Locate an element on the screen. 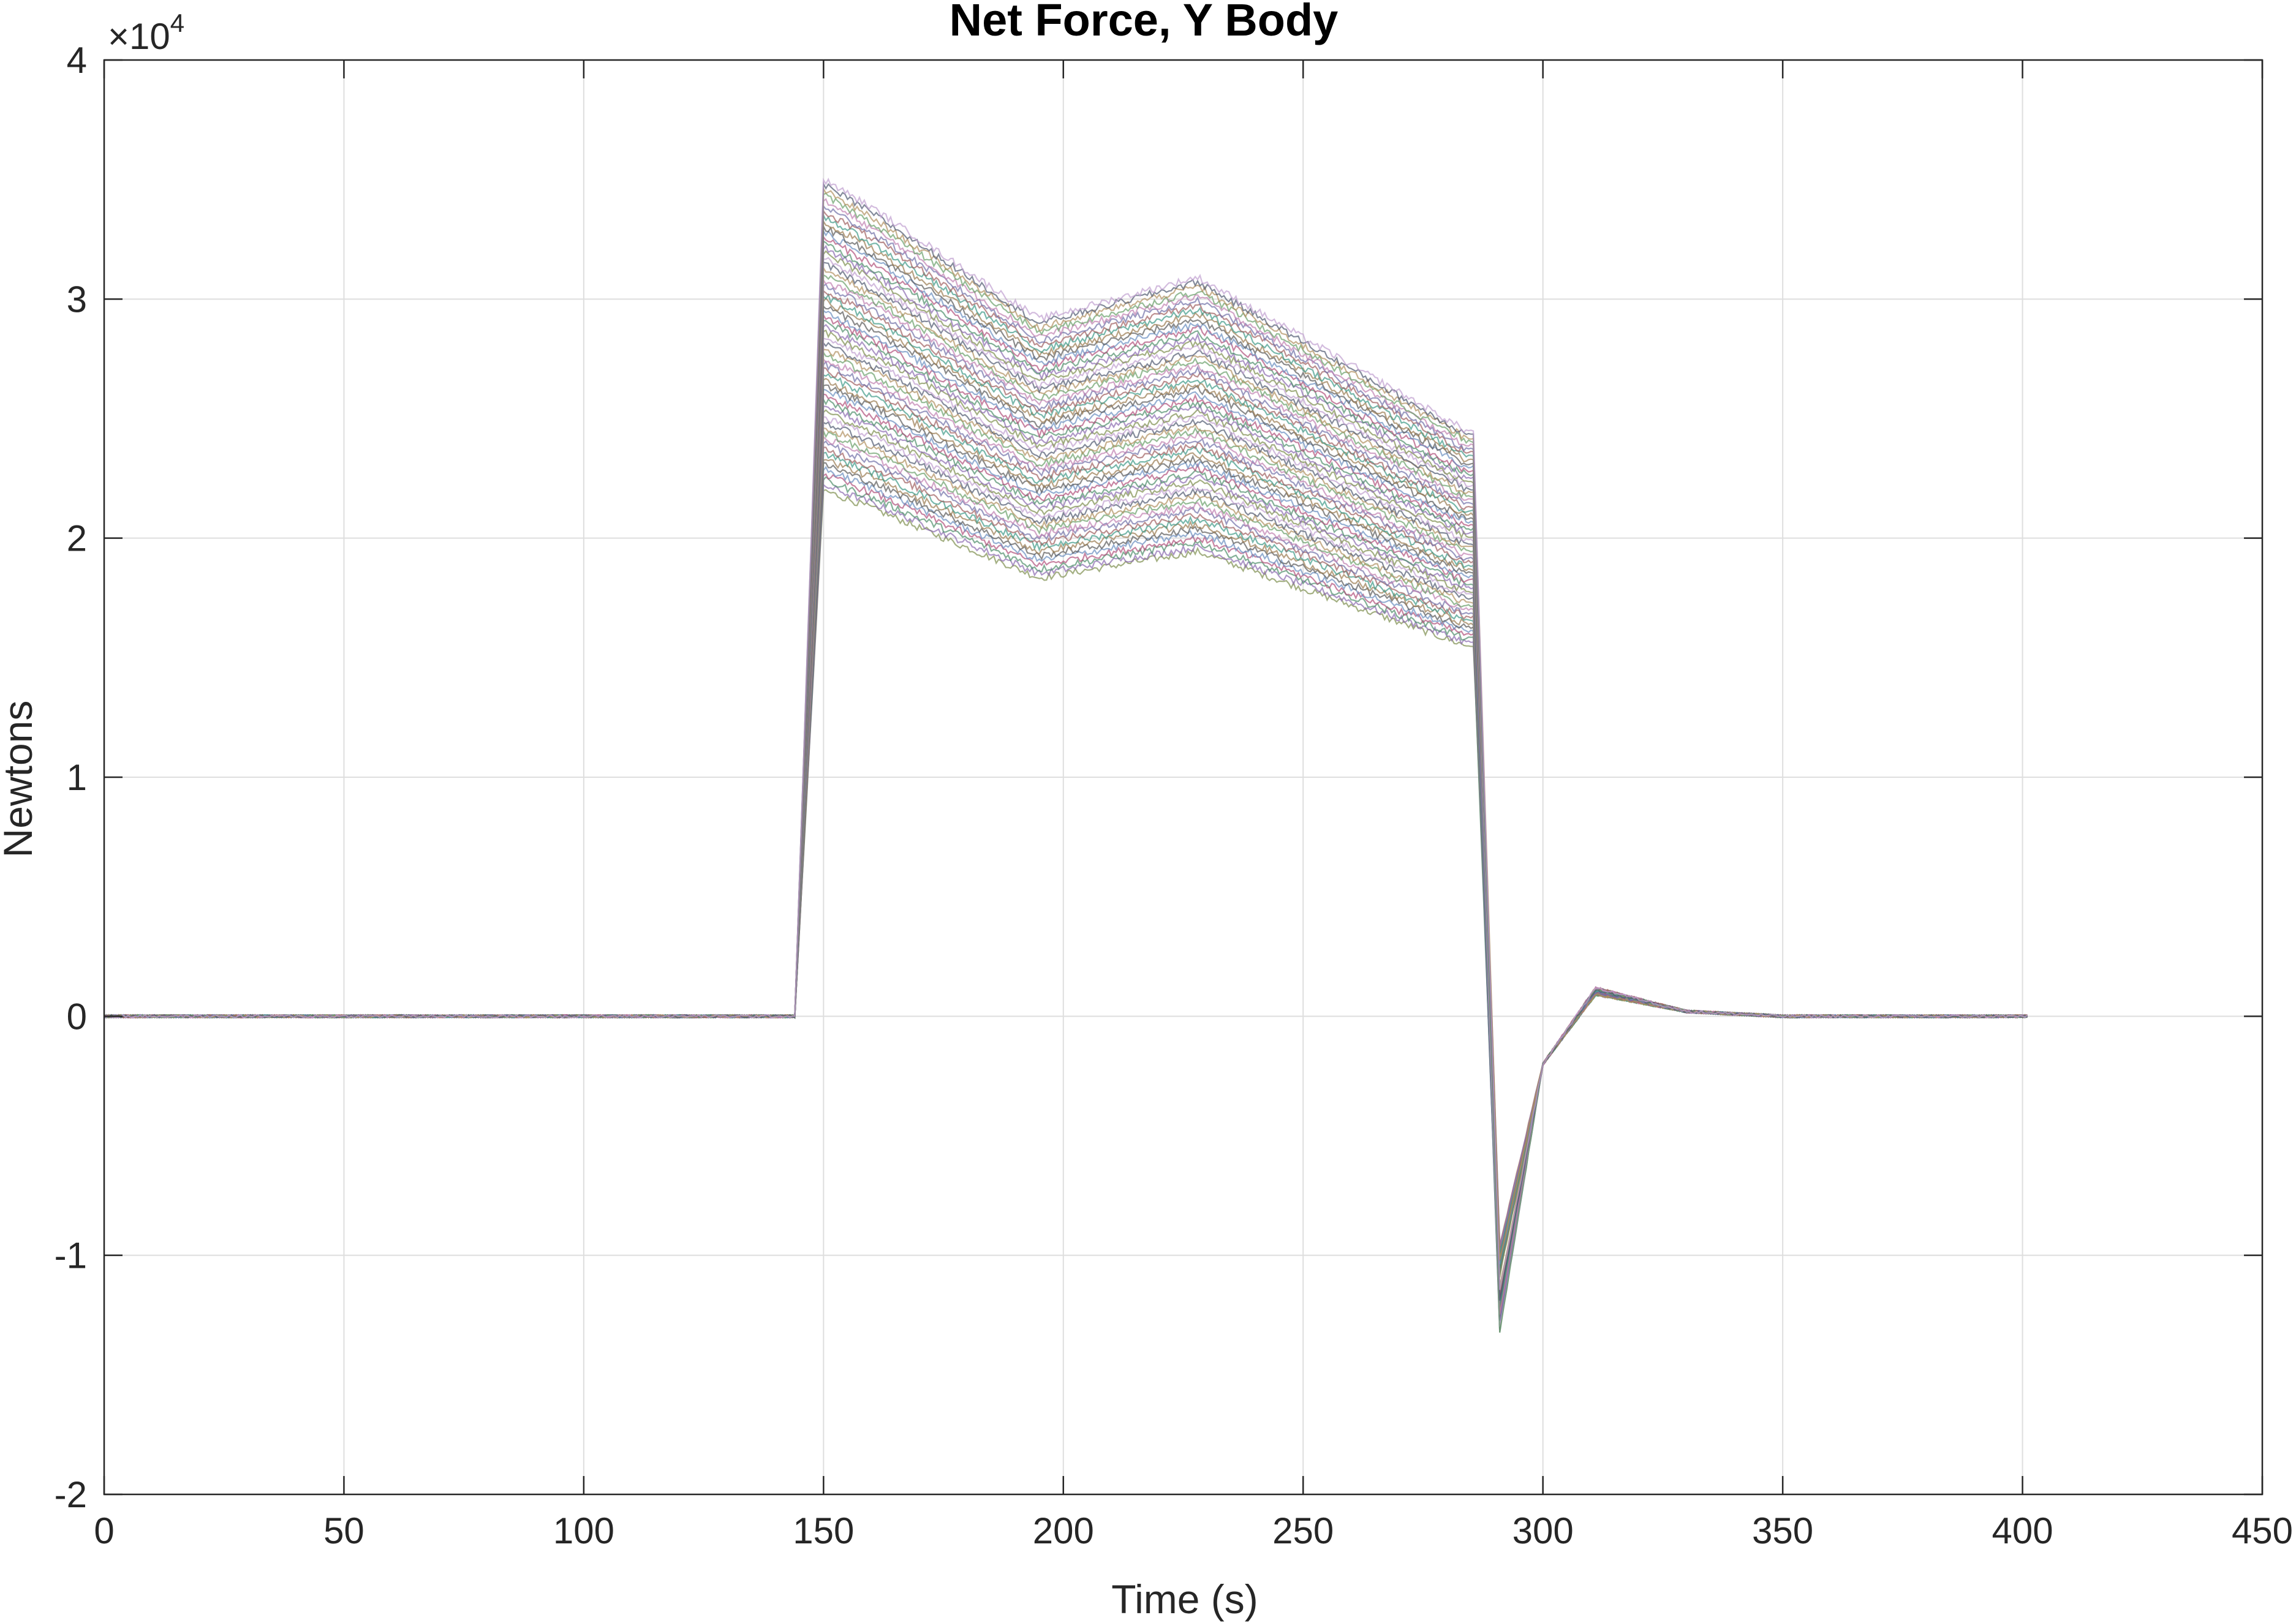 The width and height of the screenshot is (2296, 1623). x-tick-label: 200 is located at coordinates (1063, 1530).